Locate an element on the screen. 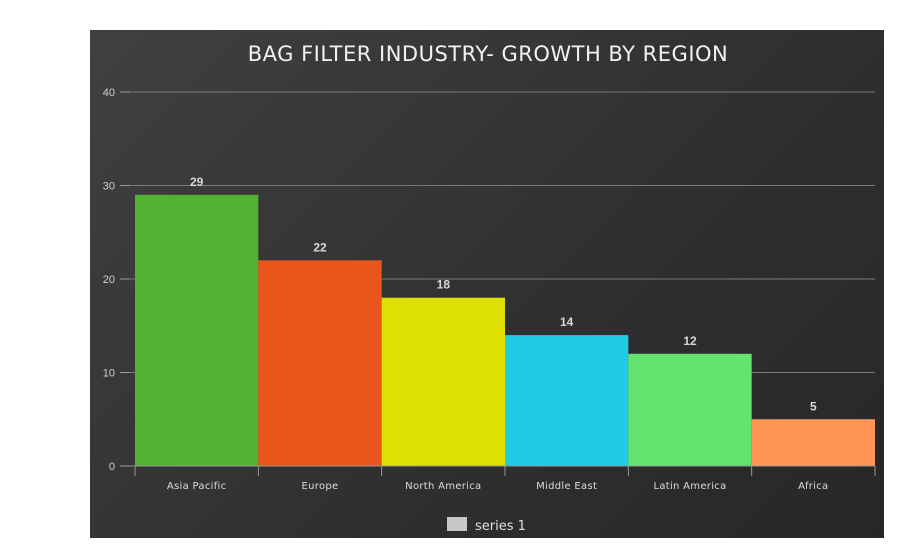 The height and width of the screenshot is (559, 904). x-tick-label: Latin America is located at coordinates (689, 486).